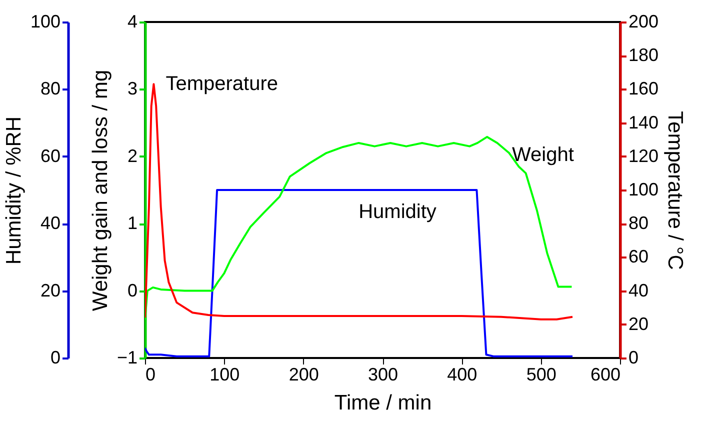  What do you see at coordinates (50, 290) in the screenshot?
I see `y3-tick-label: 20` at bounding box center [50, 290].